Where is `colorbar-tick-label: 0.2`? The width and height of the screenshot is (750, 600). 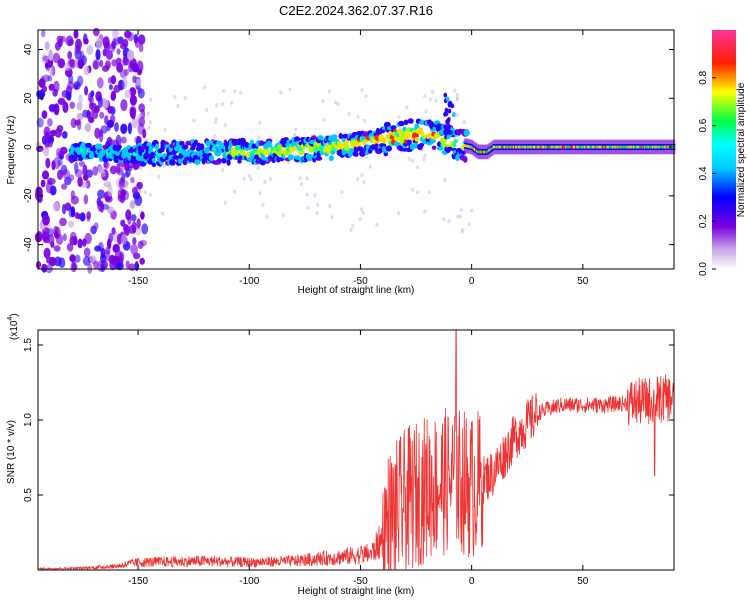
colorbar-tick-label: 0.2 is located at coordinates (703, 221).